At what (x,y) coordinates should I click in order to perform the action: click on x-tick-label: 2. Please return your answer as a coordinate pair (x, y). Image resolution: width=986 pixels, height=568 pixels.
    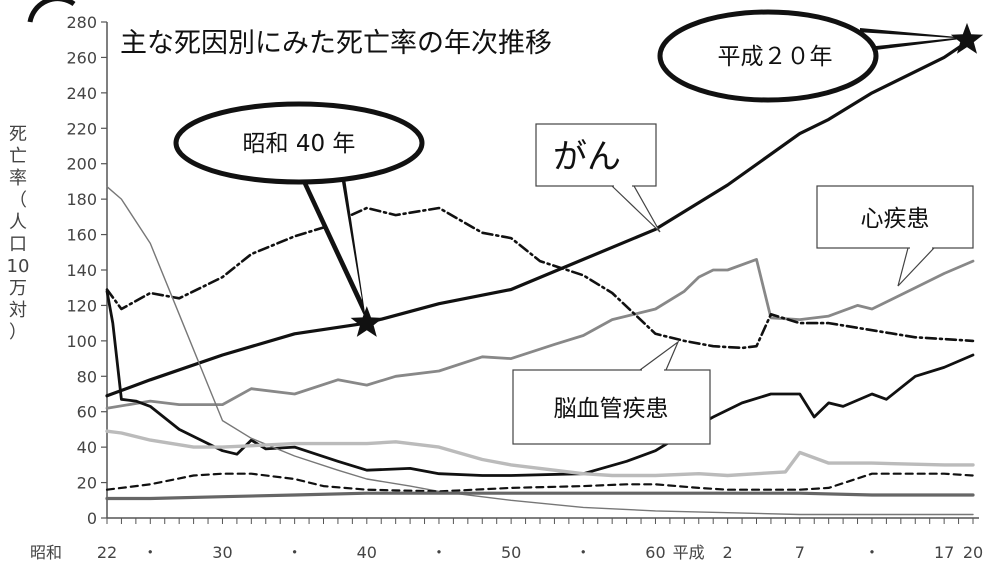
    Looking at the image, I should click on (728, 552).